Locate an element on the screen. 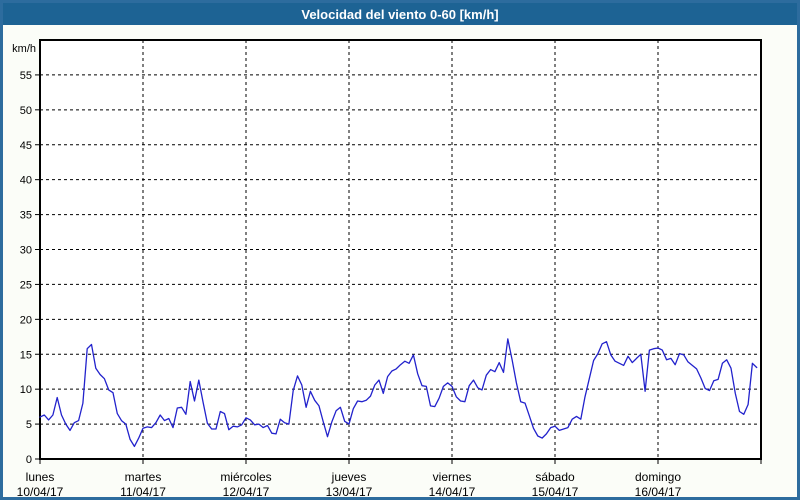 Image resolution: width=800 pixels, height=500 pixels. x-tick-weekday: lunes is located at coordinates (40, 477).